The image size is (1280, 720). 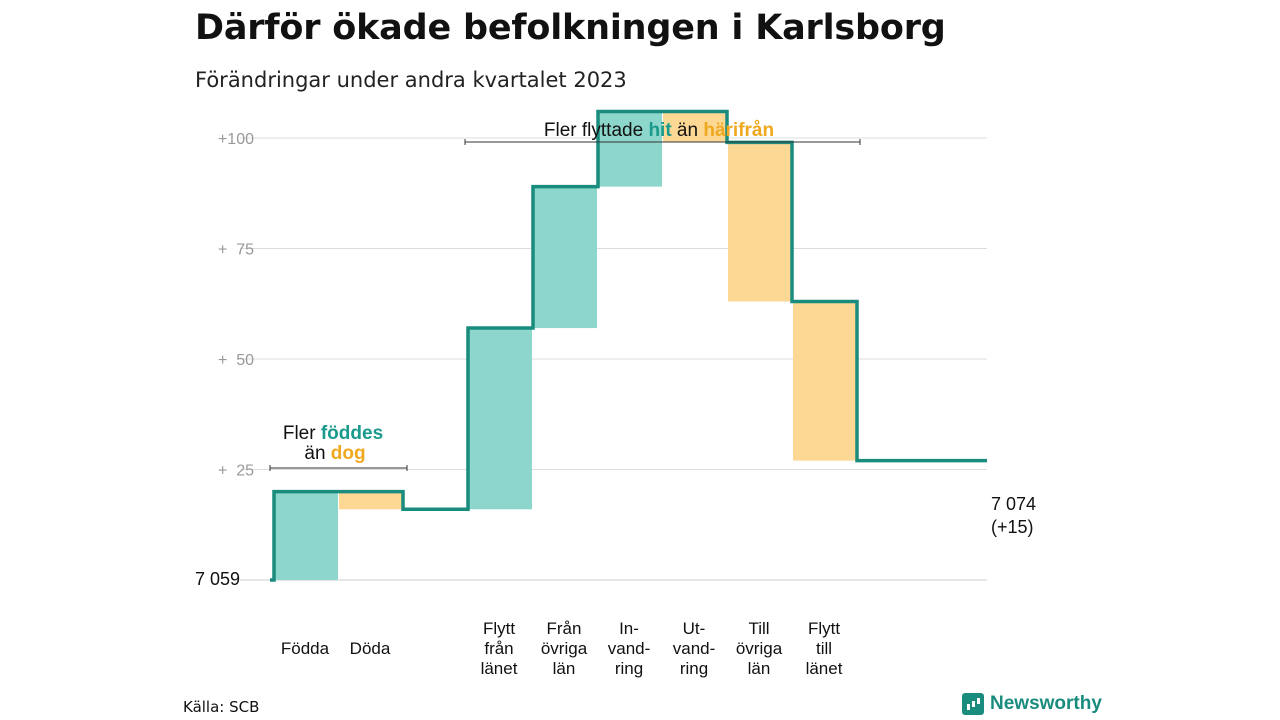 What do you see at coordinates (236, 250) in the screenshot?
I see `y-tick-label: + 75` at bounding box center [236, 250].